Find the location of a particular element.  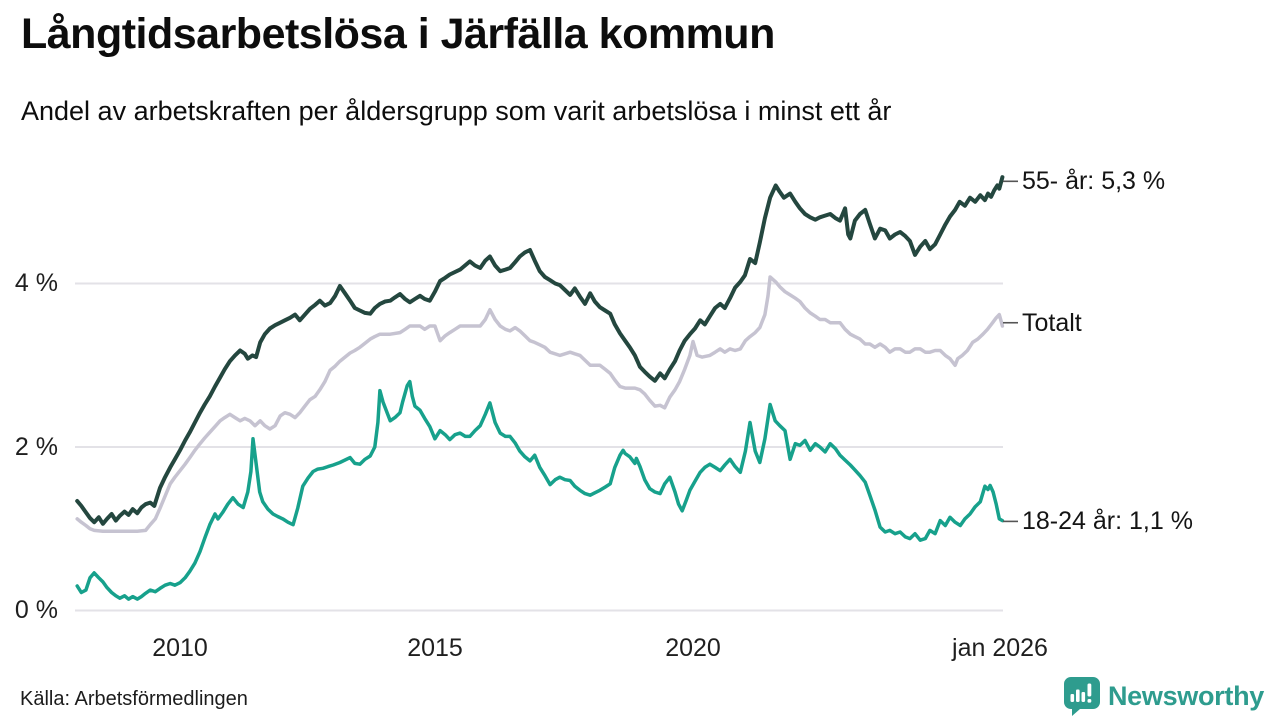

y-axis-label-4: 4 % is located at coordinates (36, 283).